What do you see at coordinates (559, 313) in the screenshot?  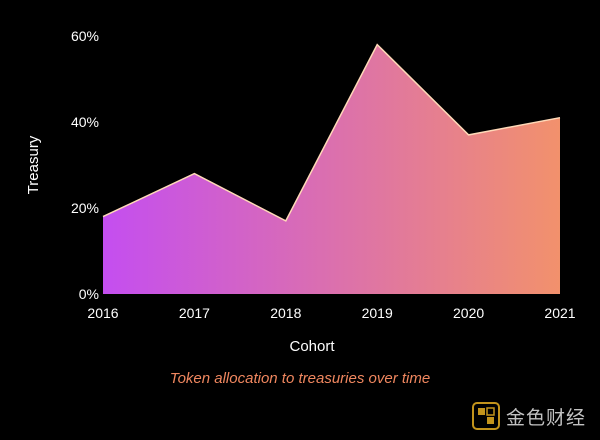 I see `x-tick-label: 2021` at bounding box center [559, 313].